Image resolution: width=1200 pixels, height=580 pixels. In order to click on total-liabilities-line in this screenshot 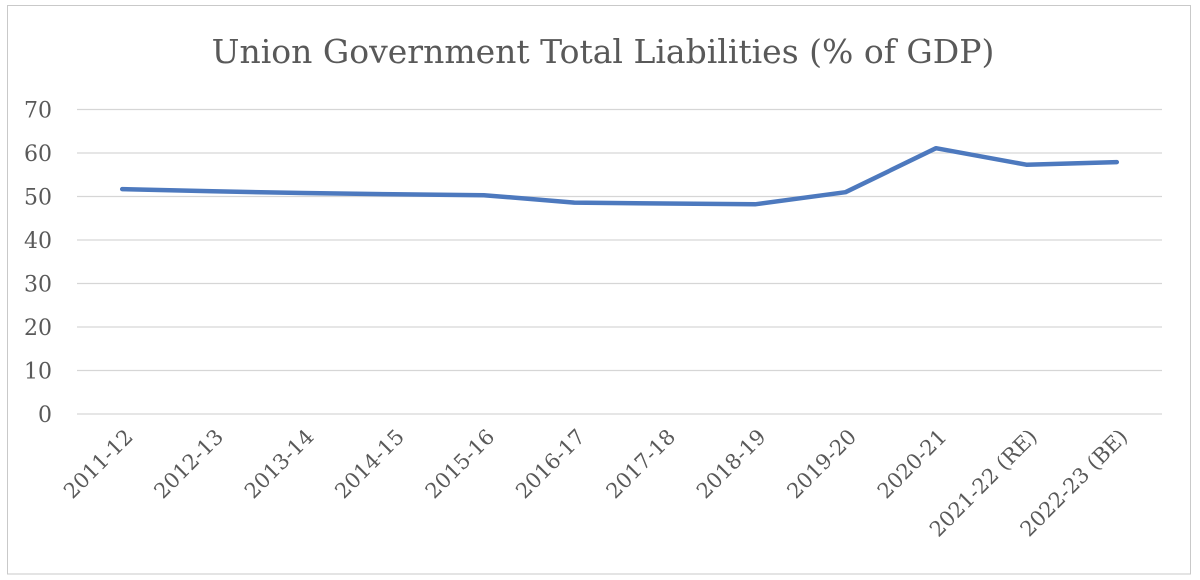, I will do `click(619, 176)`.